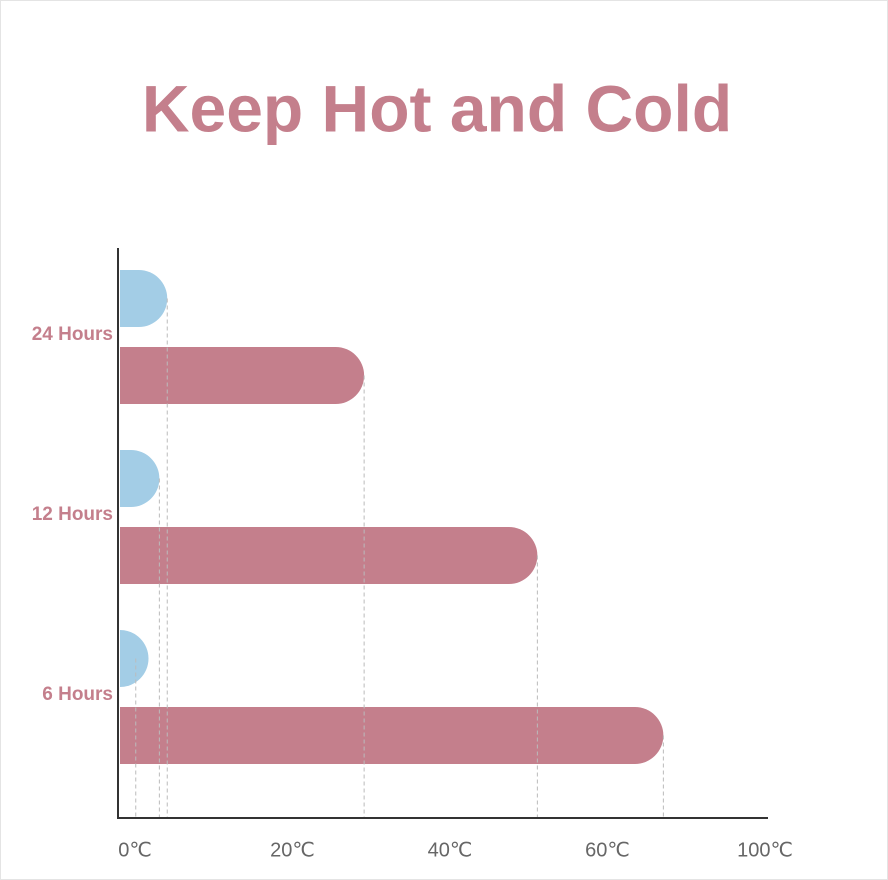 The height and width of the screenshot is (880, 888). I want to click on x-tick-label: 60℃, so click(607, 850).